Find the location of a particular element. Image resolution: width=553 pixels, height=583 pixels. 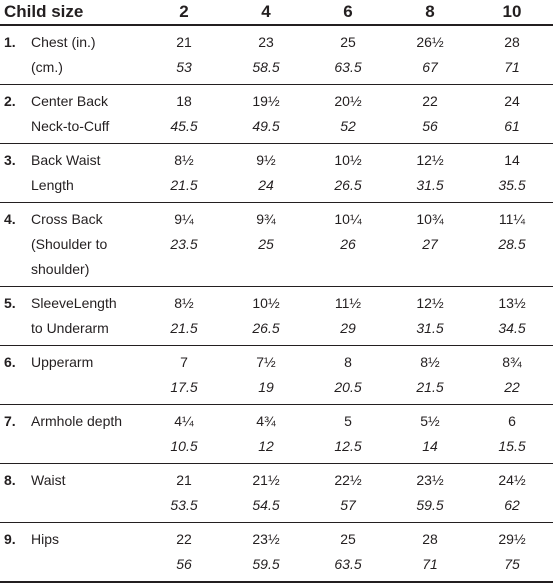

measurement-value-cell: 8¾ 22 is located at coordinates (512, 375).